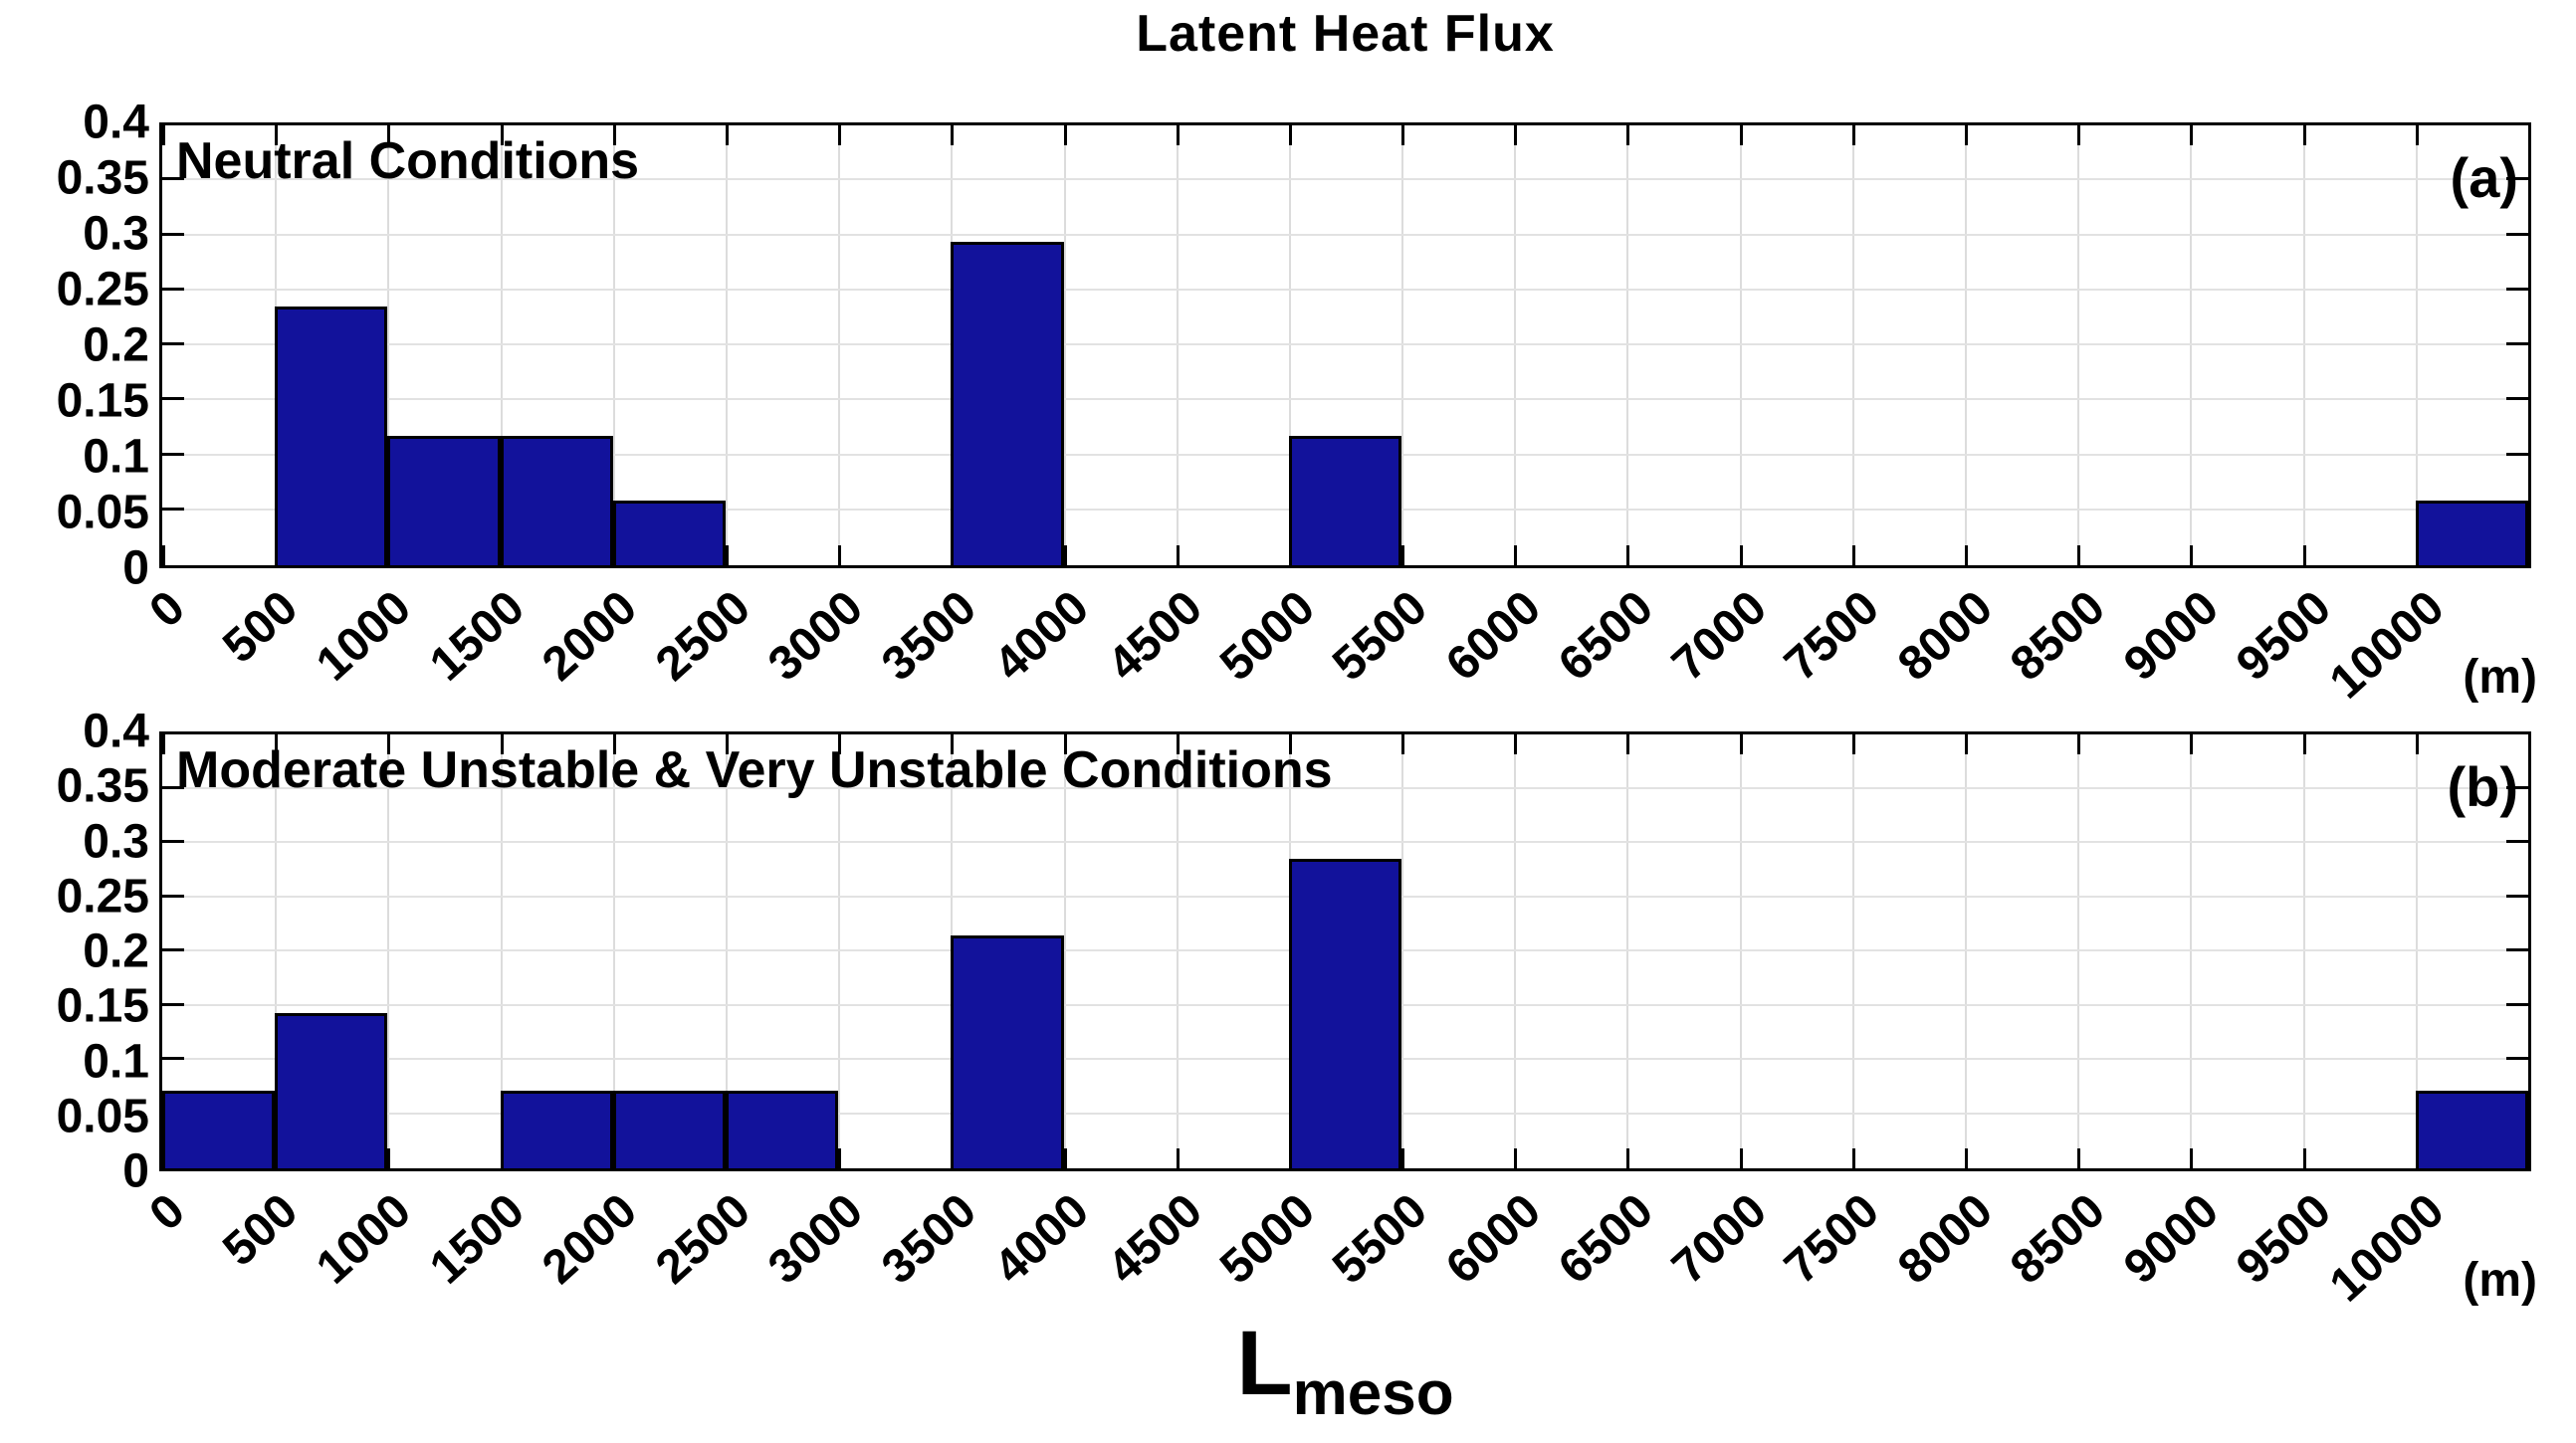 The width and height of the screenshot is (2576, 1443). I want to click on x-tick-label: 8500, so click(2058, 1239).